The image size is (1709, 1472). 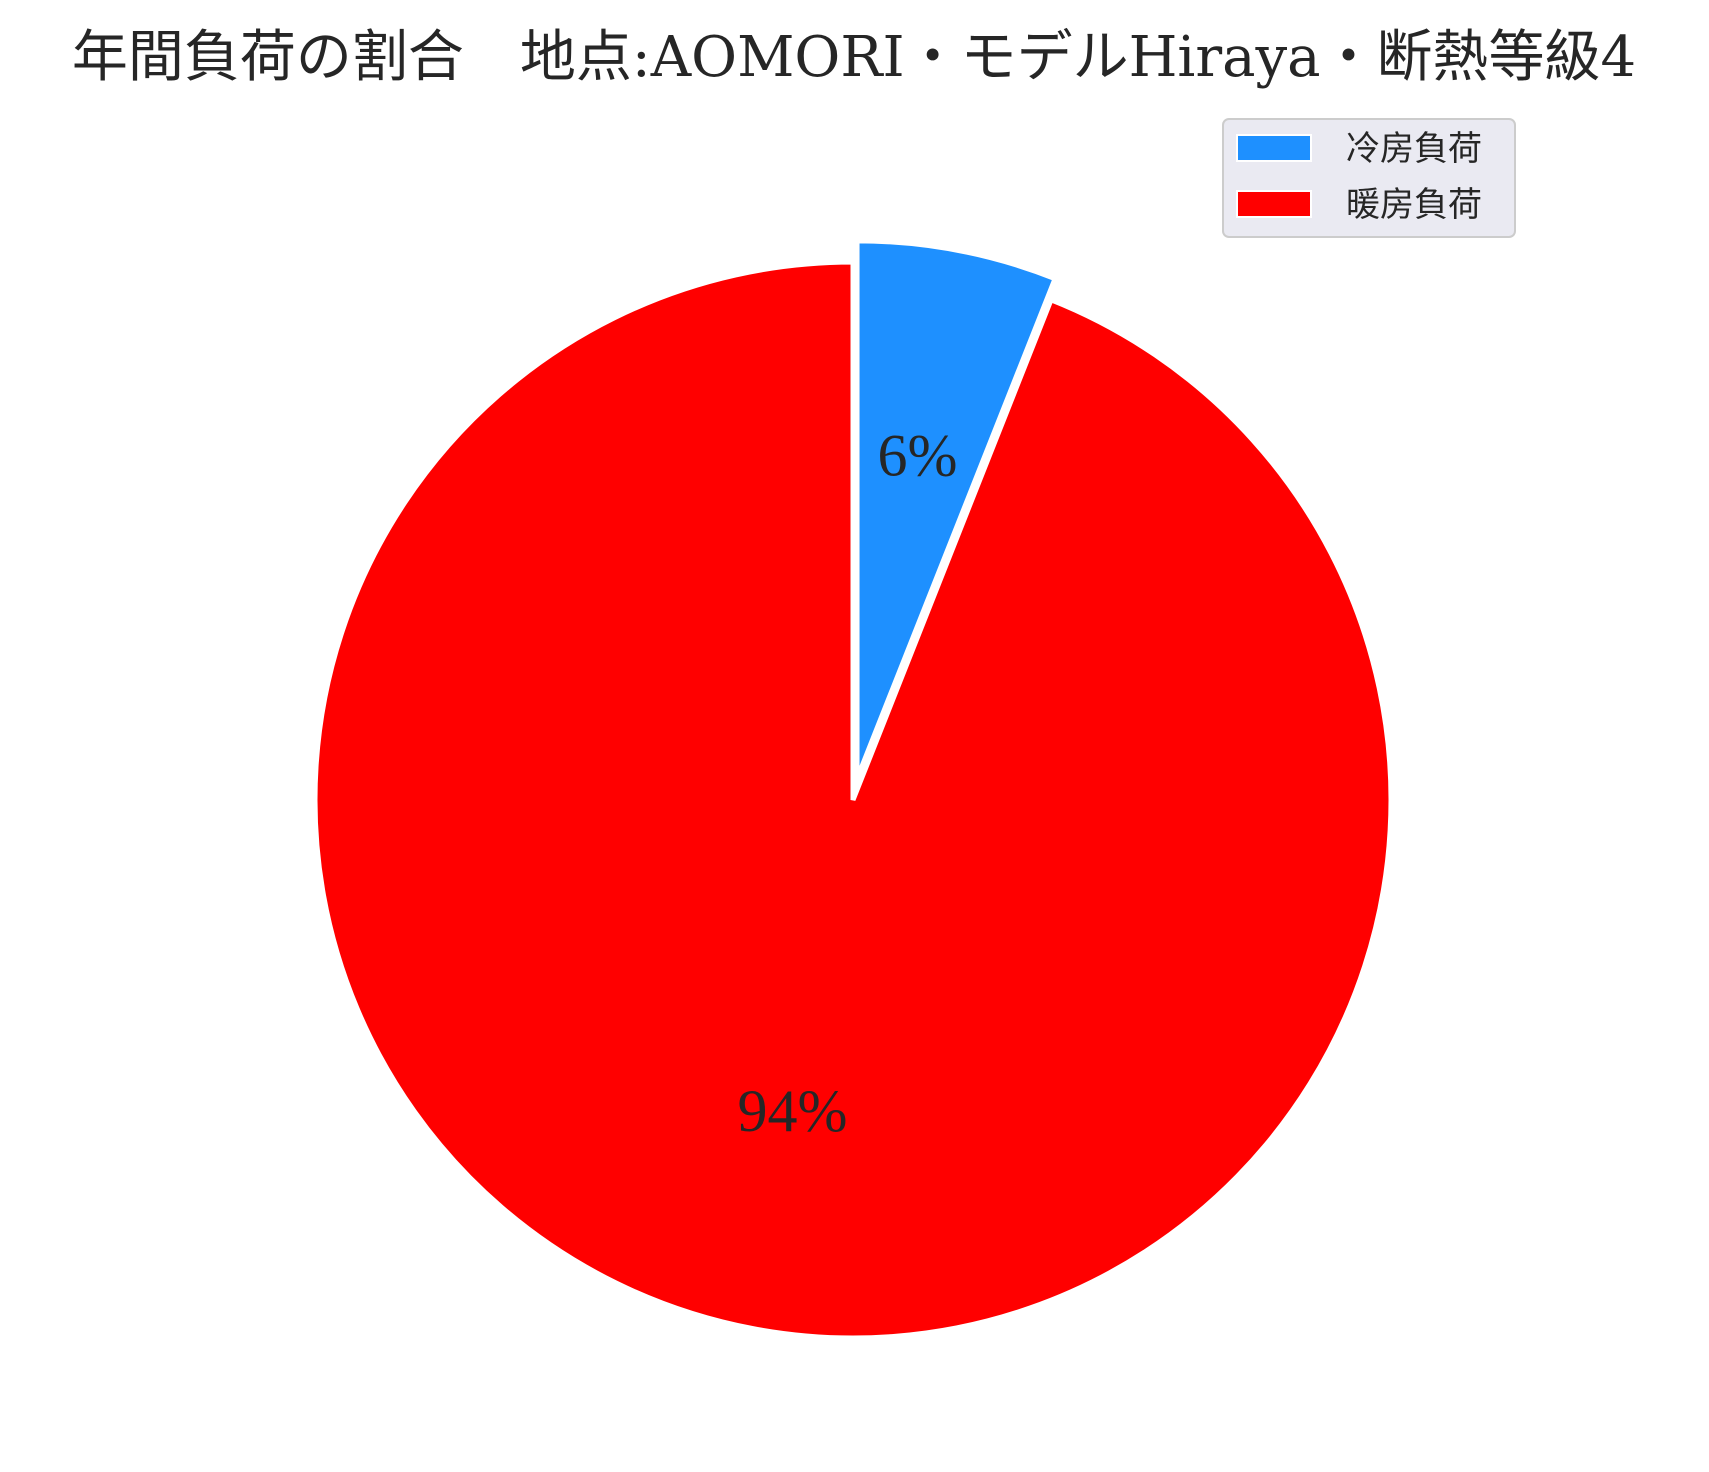 I want to click on slice-label-heating: 94%, so click(x=793, y=1111).